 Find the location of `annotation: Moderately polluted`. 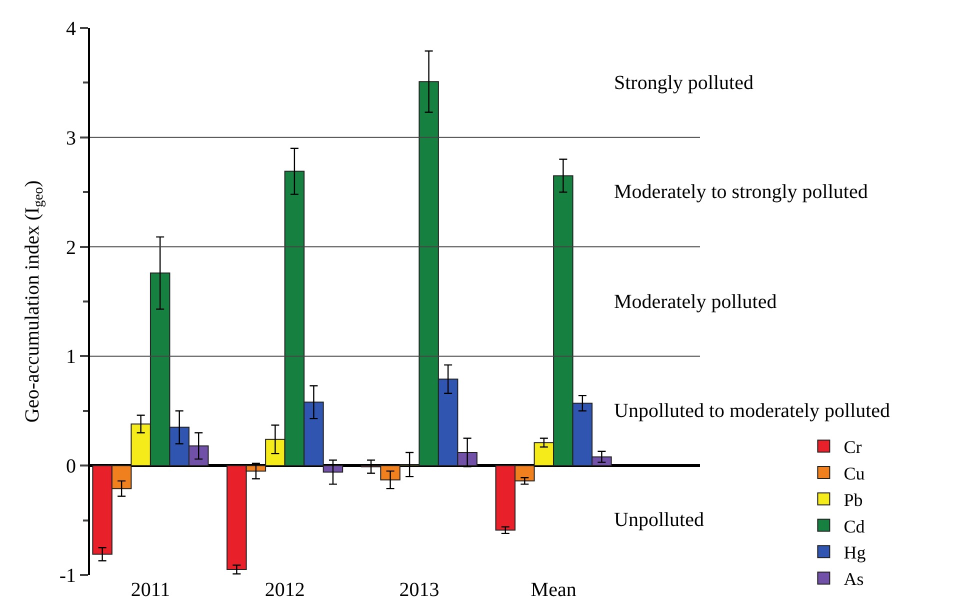

annotation: Moderately polluted is located at coordinates (695, 302).